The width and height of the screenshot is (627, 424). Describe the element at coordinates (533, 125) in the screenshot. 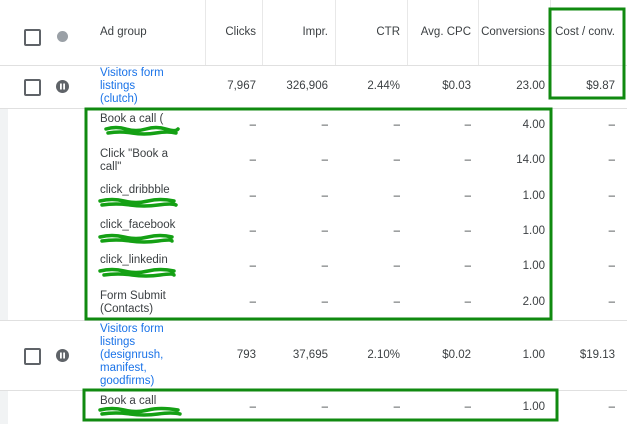

I see `metric: 4.00` at that location.